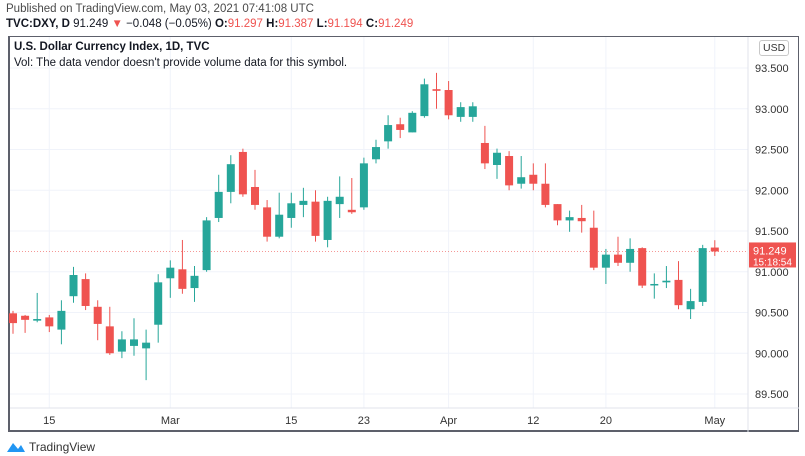 This screenshot has width=805, height=456. What do you see at coordinates (396, 24) in the screenshot?
I see `close-value: 91.249` at bounding box center [396, 24].